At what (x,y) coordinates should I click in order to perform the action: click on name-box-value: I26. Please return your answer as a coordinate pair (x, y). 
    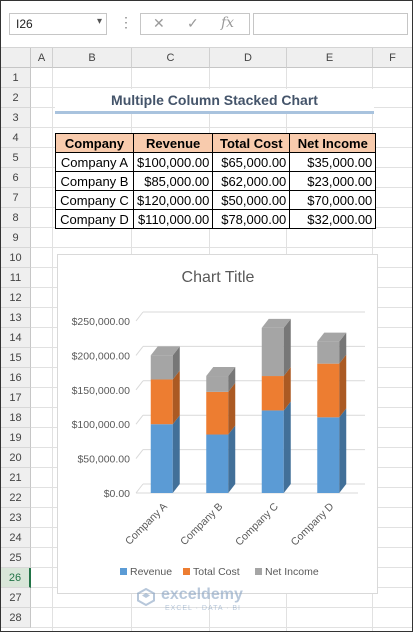
    Looking at the image, I should click on (24, 24).